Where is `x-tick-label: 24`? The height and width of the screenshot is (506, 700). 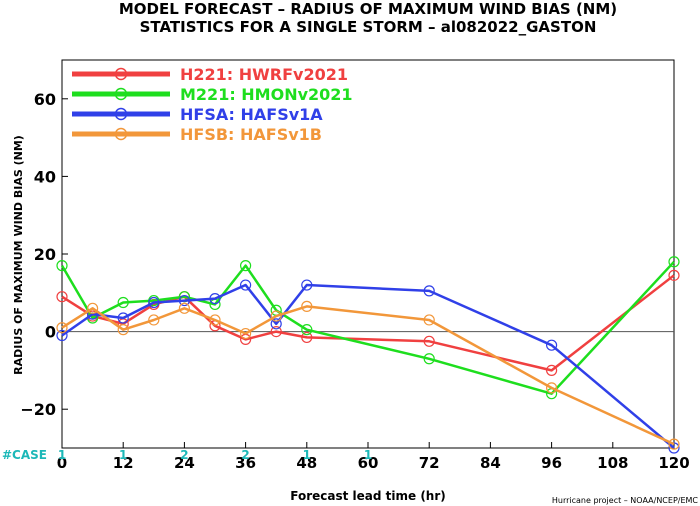 x-tick-label: 24 is located at coordinates (184, 463).